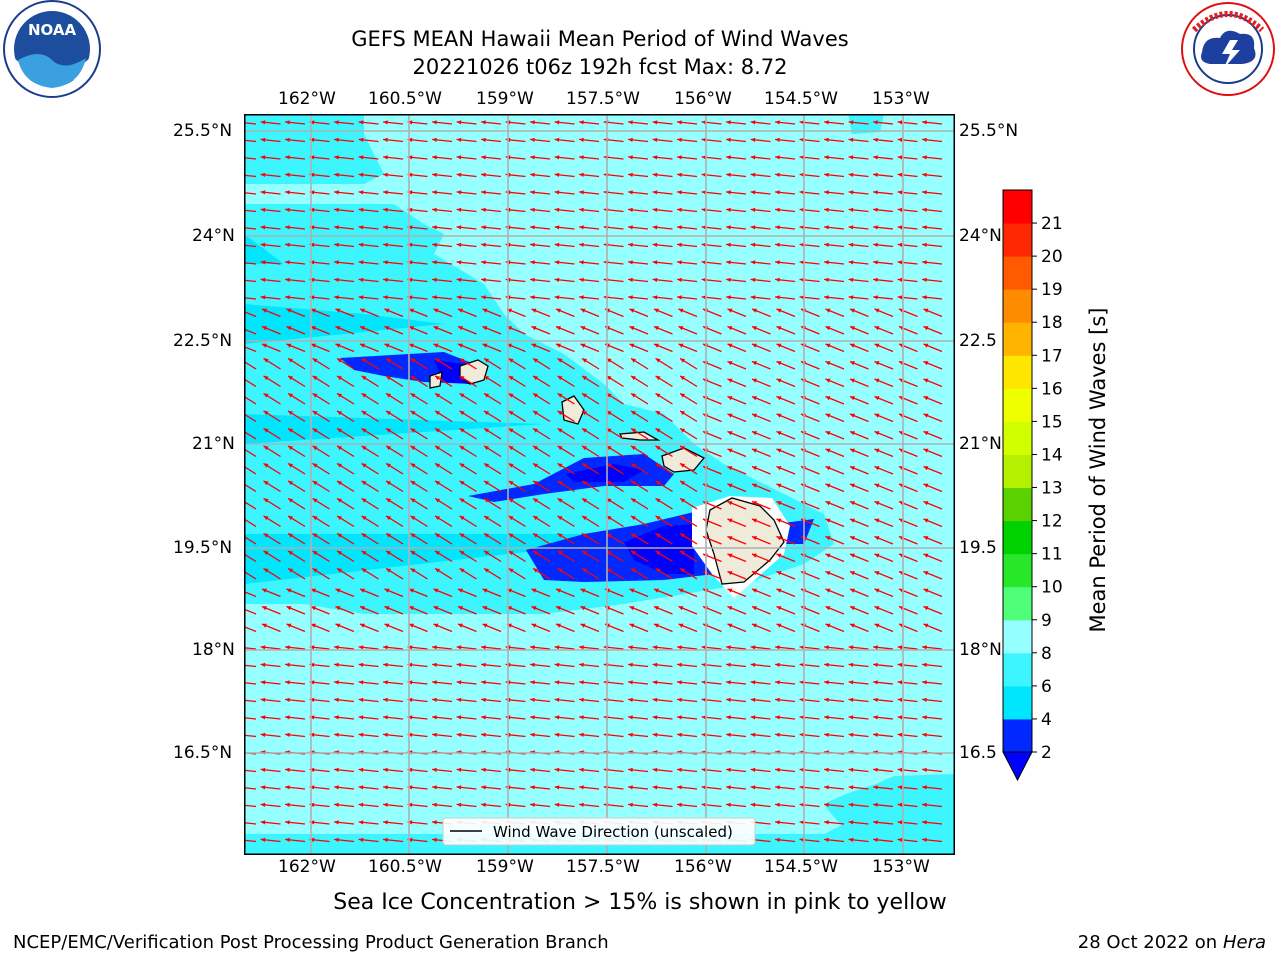 The image size is (1280, 960). Describe the element at coordinates (52, 30) in the screenshot. I see `noaa-logo-text: NOAA` at that location.